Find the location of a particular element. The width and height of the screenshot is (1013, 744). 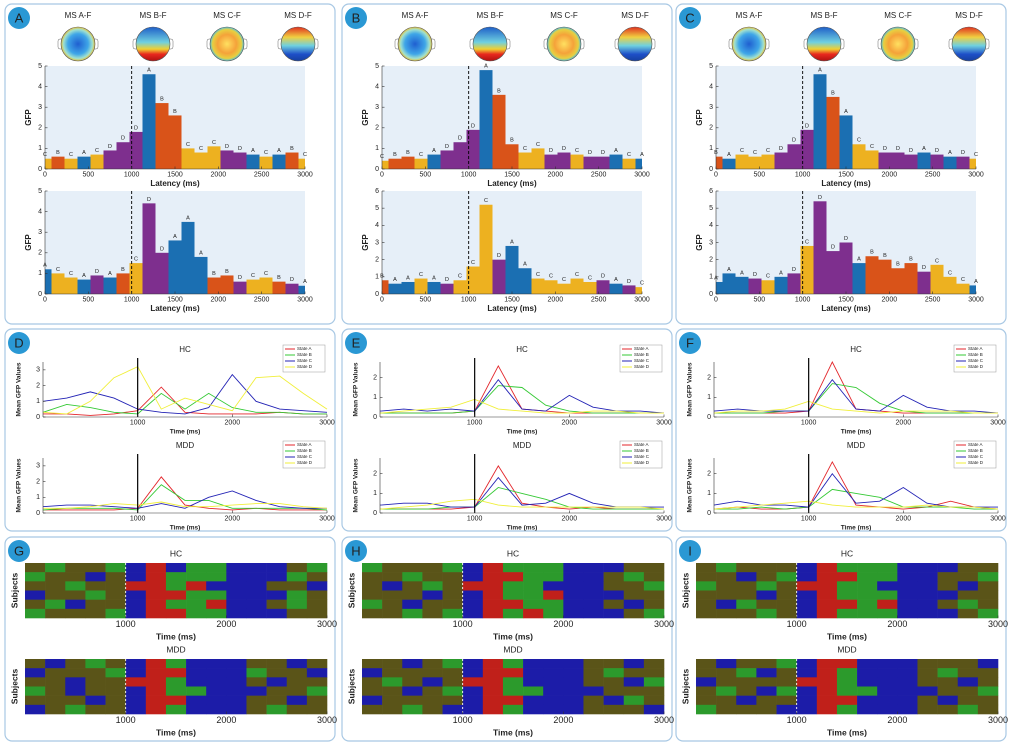

y-tick-label: 5 is located at coordinates (40, 66).